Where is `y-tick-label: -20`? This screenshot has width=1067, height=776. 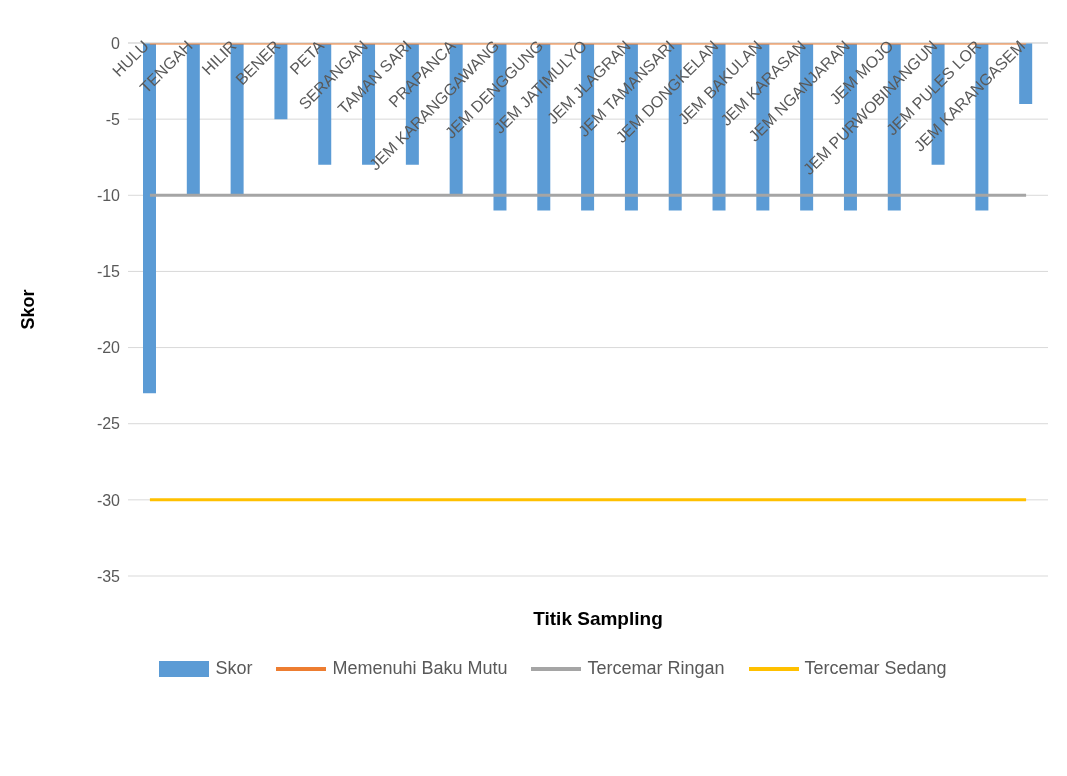 y-tick-label: -20 is located at coordinates (108, 348).